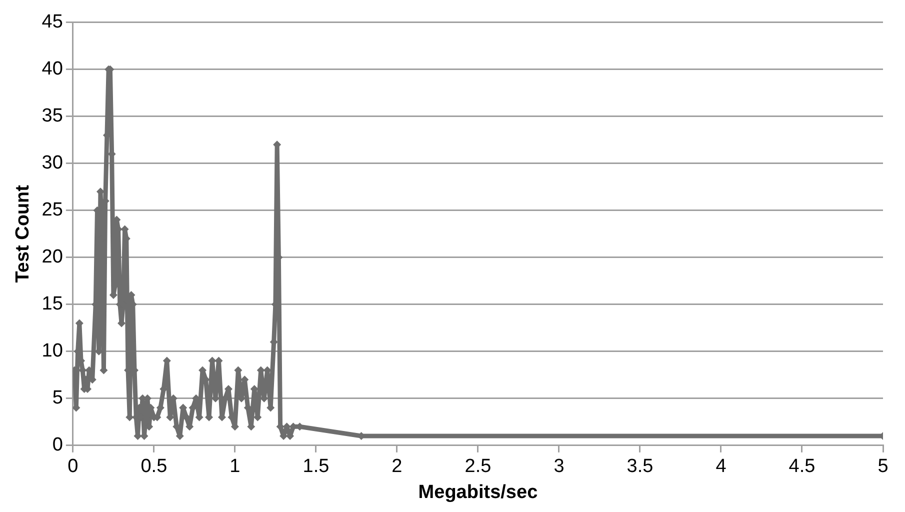 The image size is (905, 512). Describe the element at coordinates (397, 467) in the screenshot. I see `x-tick-label: 2` at that location.